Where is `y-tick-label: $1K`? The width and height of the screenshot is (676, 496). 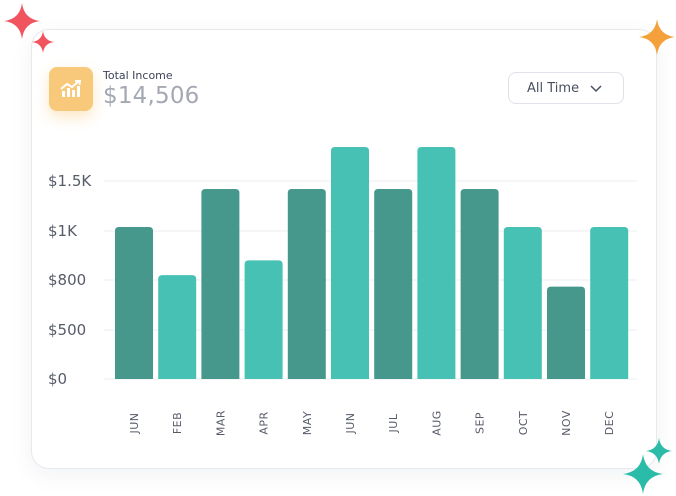
y-tick-label: $1K is located at coordinates (63, 231).